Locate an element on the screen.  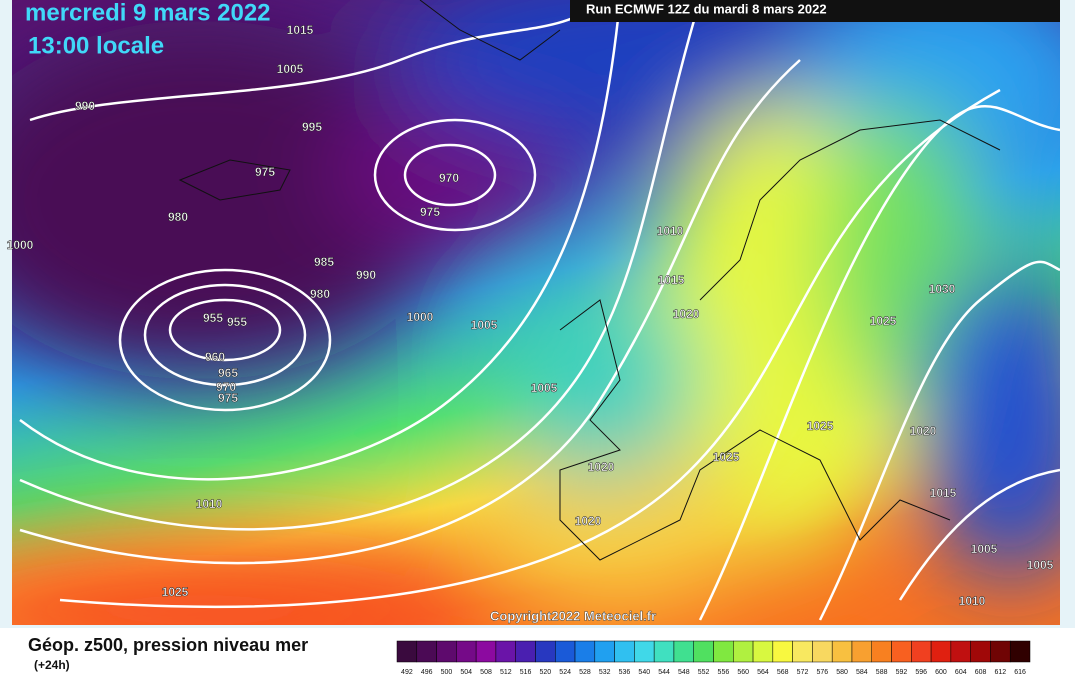
colorbar-label: 612 is located at coordinates (1000, 672).